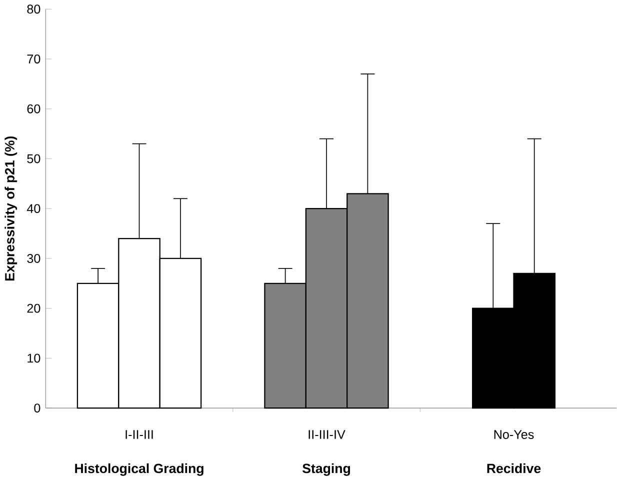 The width and height of the screenshot is (617, 481). I want to click on y-tick-label: 70, so click(33, 59).